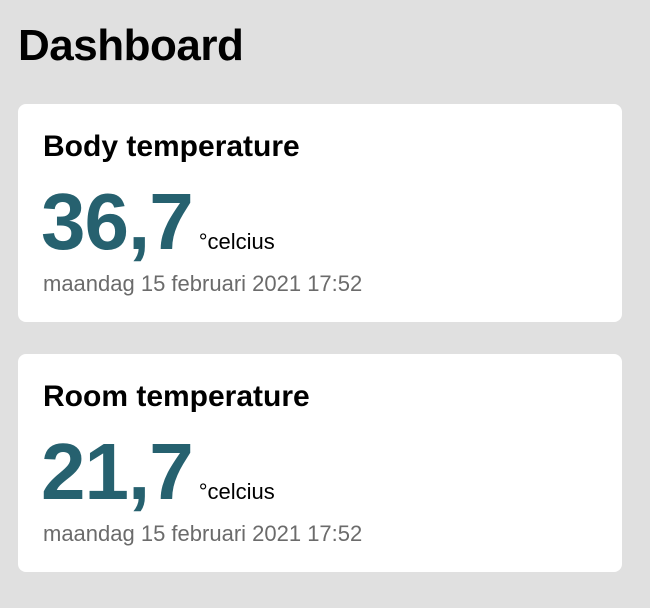 This screenshot has height=608, width=650. Describe the element at coordinates (131, 45) in the screenshot. I see `page-title: Dashboard` at that location.